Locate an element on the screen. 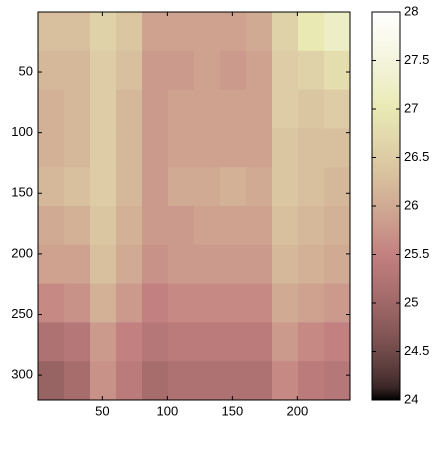  colorbar-tick-label: 24.5 is located at coordinates (416, 350).